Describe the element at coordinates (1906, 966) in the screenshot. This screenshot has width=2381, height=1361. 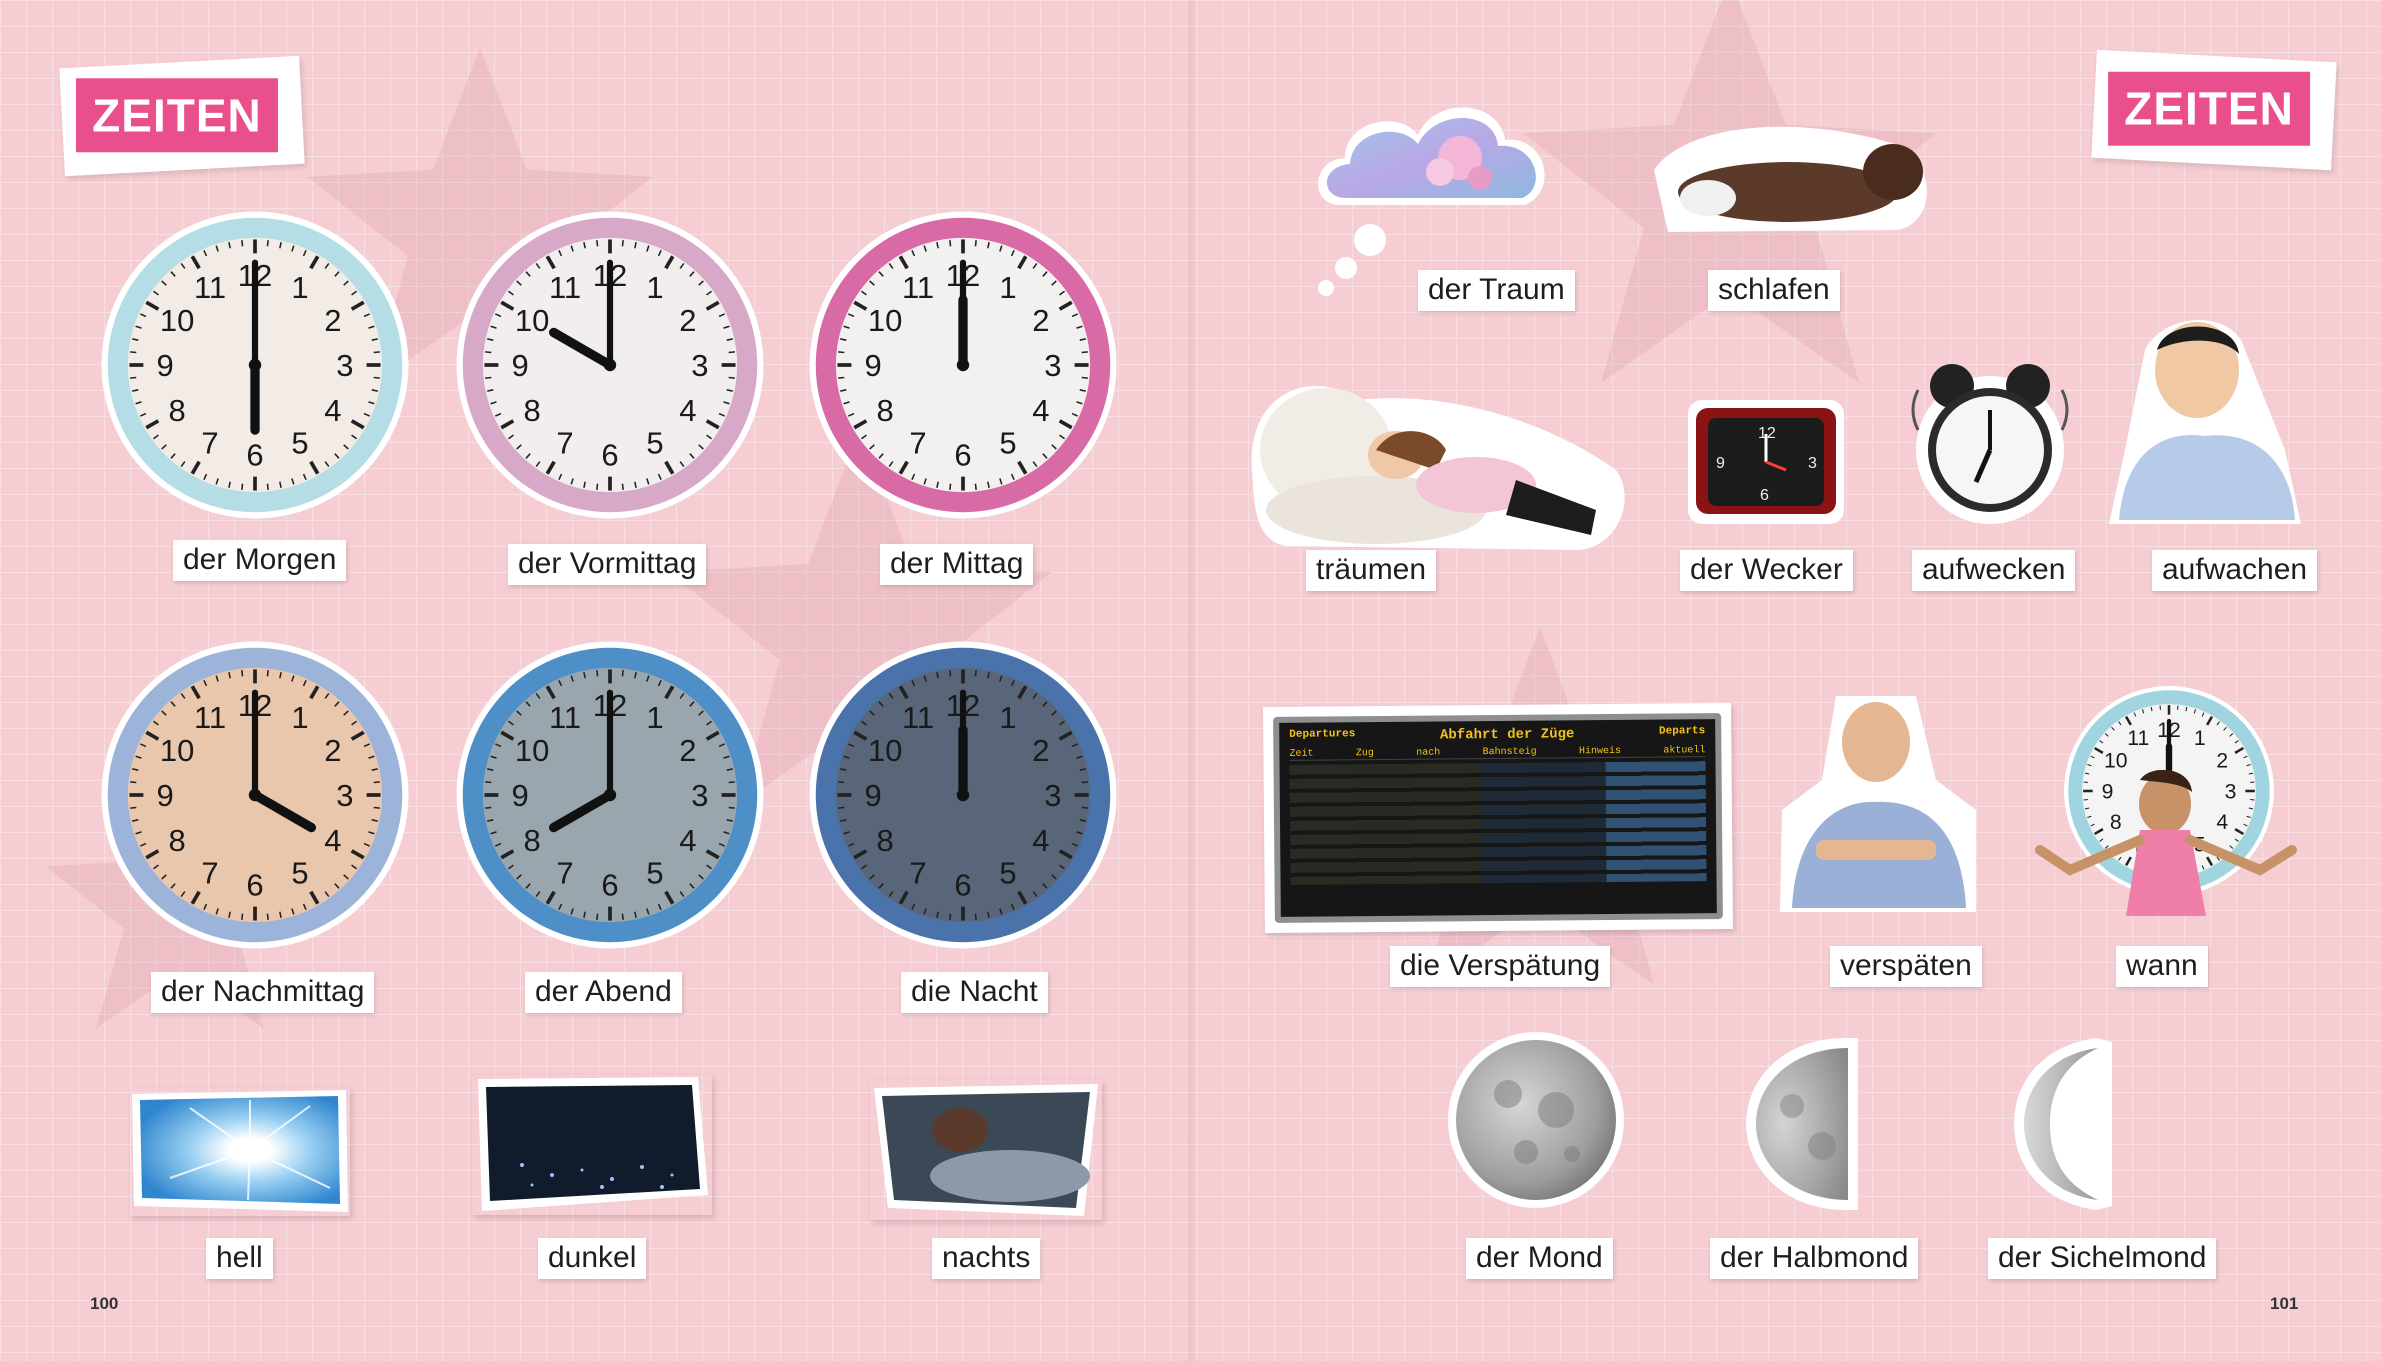
I see `label-to-be-late: verspäten` at that location.